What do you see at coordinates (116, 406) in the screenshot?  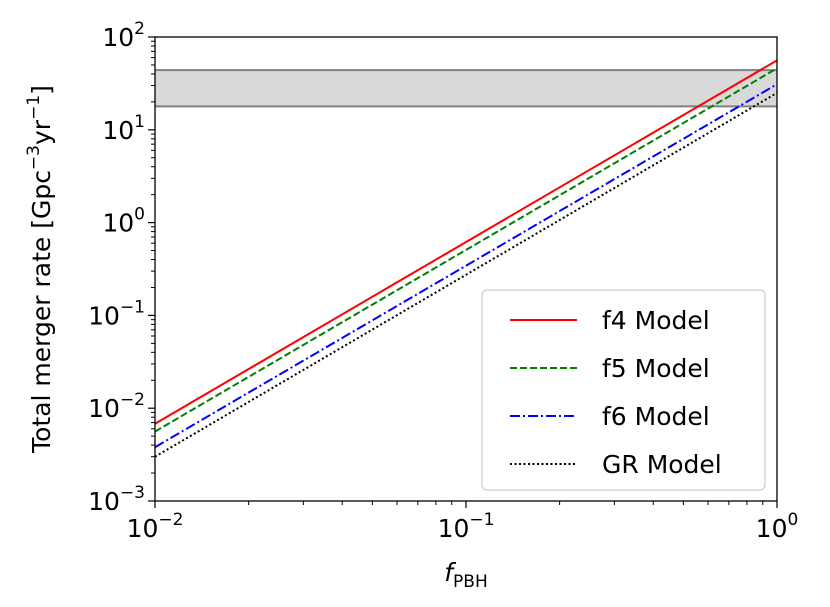 I see `y-tick-label-2: 10⁻²` at bounding box center [116, 406].